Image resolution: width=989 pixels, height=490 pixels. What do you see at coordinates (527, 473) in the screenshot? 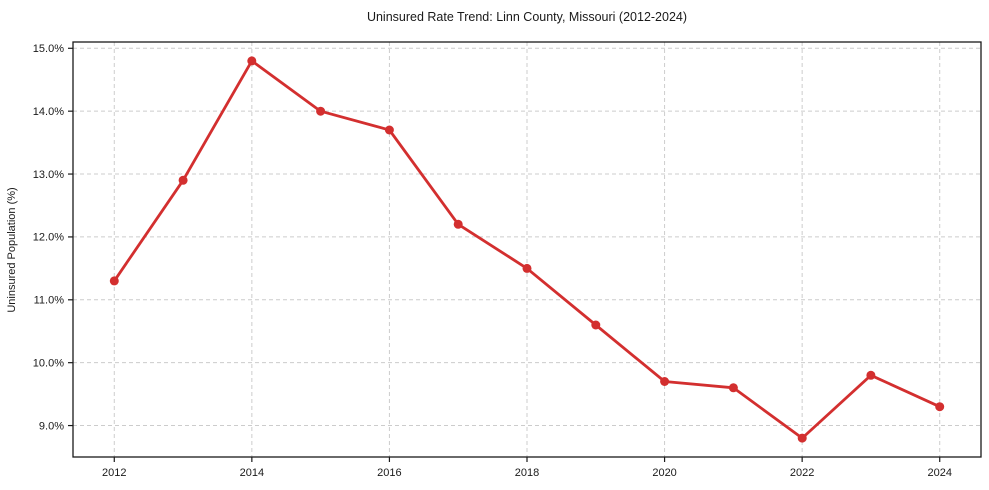
I see `x-tick-label: 2018` at bounding box center [527, 473].